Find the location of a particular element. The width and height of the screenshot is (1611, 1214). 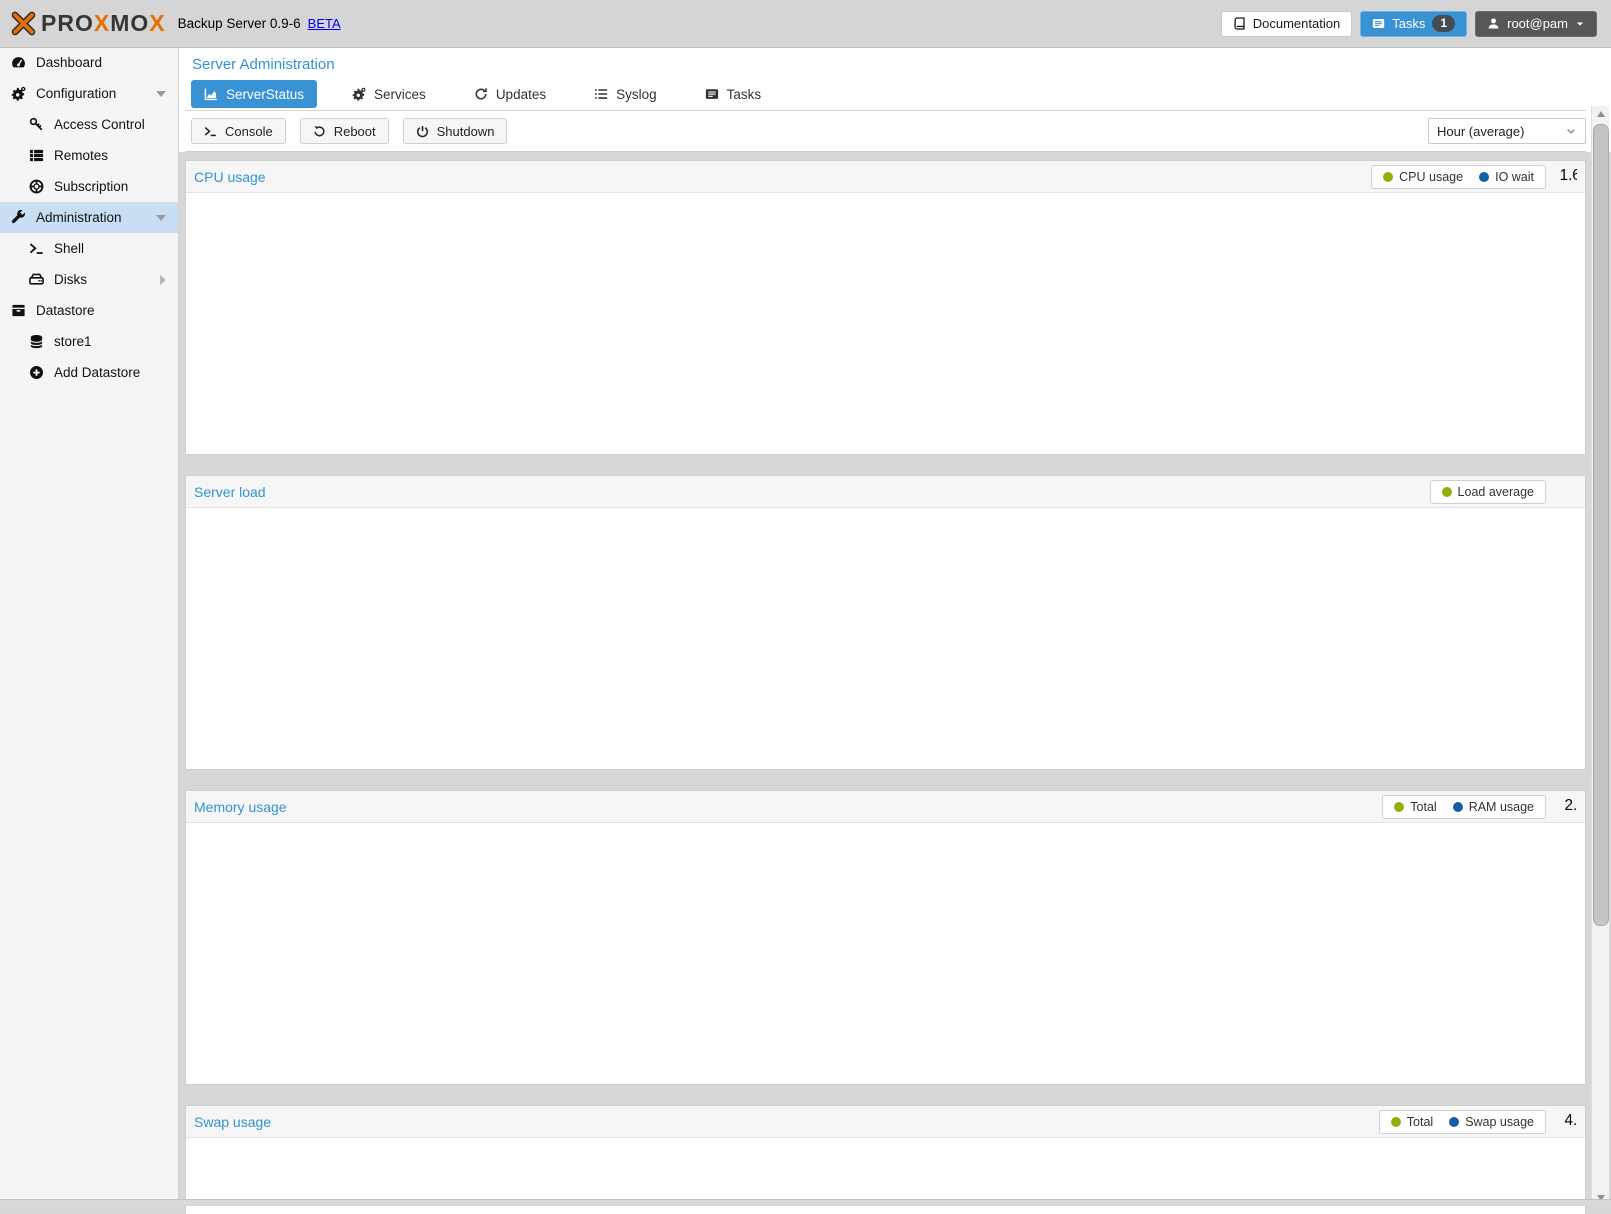

panel-title: CPU usage is located at coordinates (230, 176).